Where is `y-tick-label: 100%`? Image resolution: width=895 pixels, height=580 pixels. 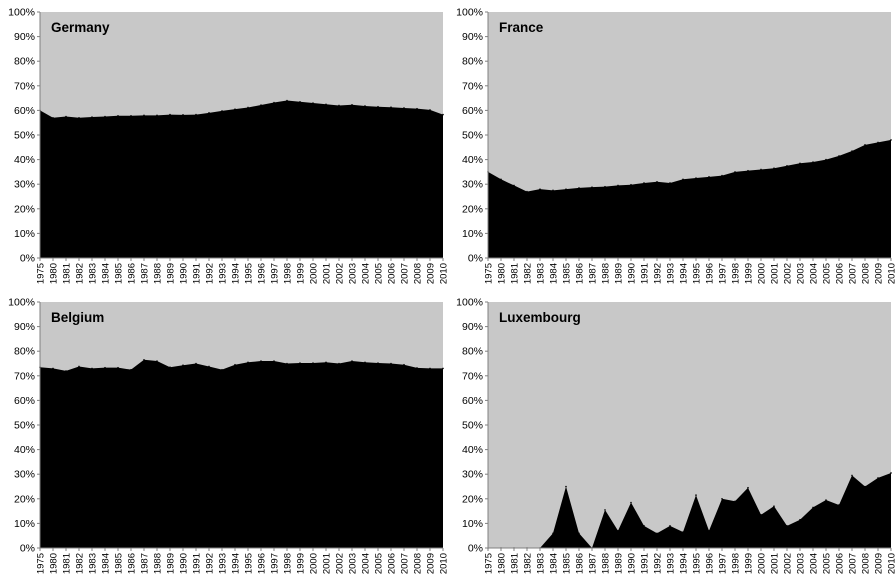
y-tick-label: 100% is located at coordinates (21, 303).